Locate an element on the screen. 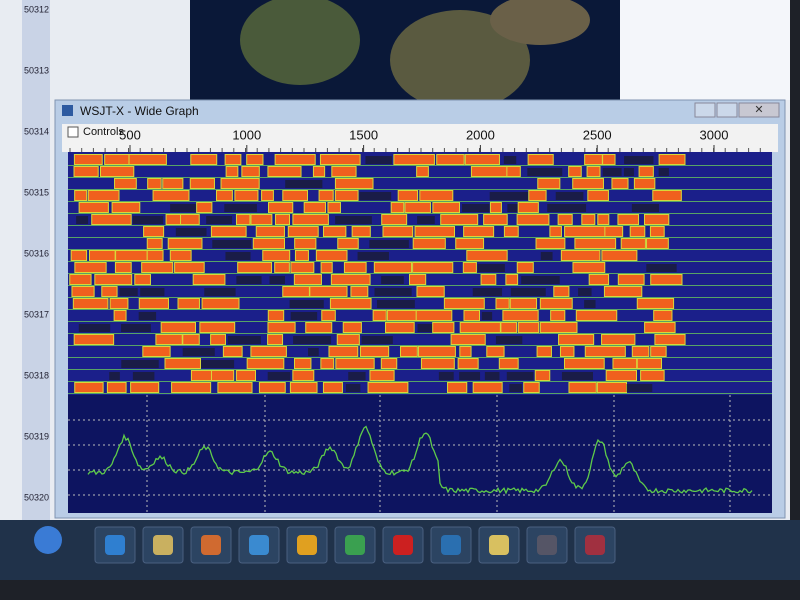  close-button is located at coordinates (759, 110).